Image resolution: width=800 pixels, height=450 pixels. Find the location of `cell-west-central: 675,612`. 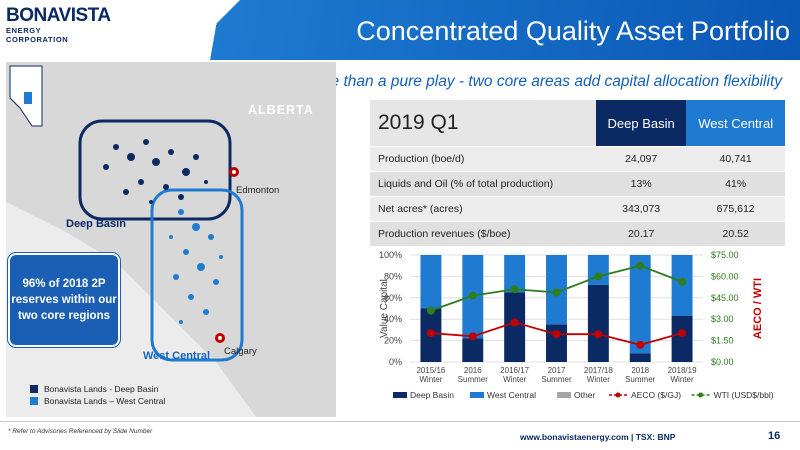

cell-west-central: 675,612 is located at coordinates (735, 209).